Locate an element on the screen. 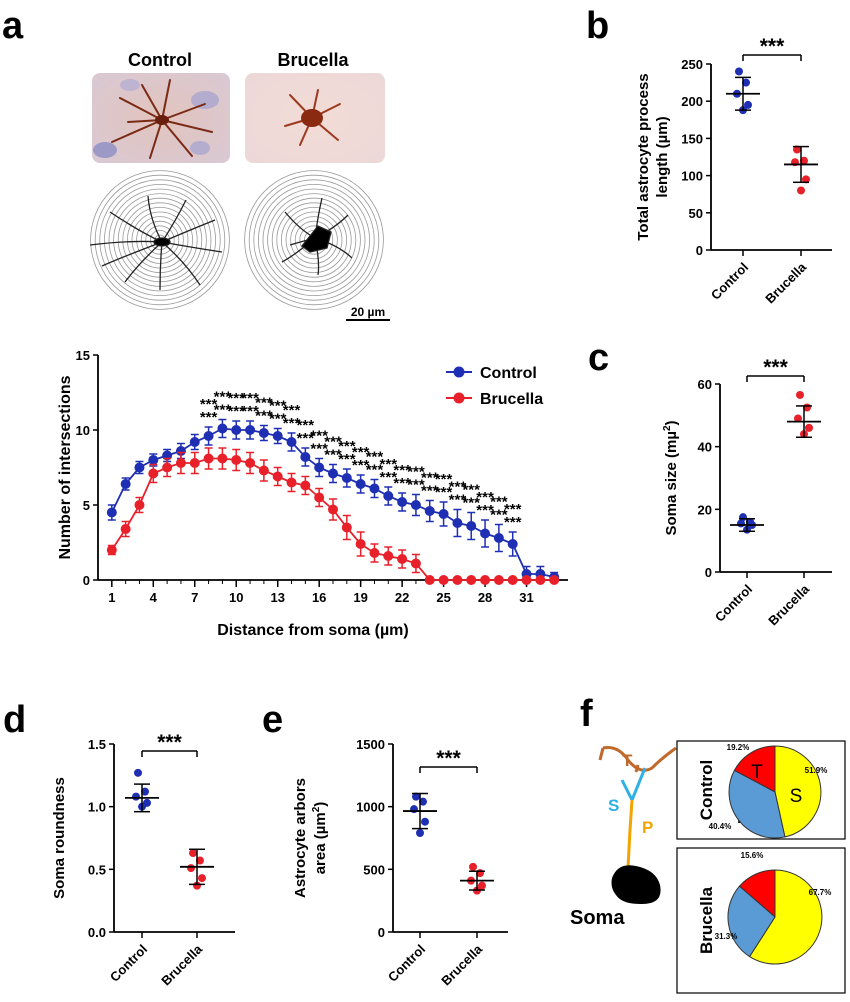 The height and width of the screenshot is (1002, 850). sholl-rings-brucella is located at coordinates (314, 240).